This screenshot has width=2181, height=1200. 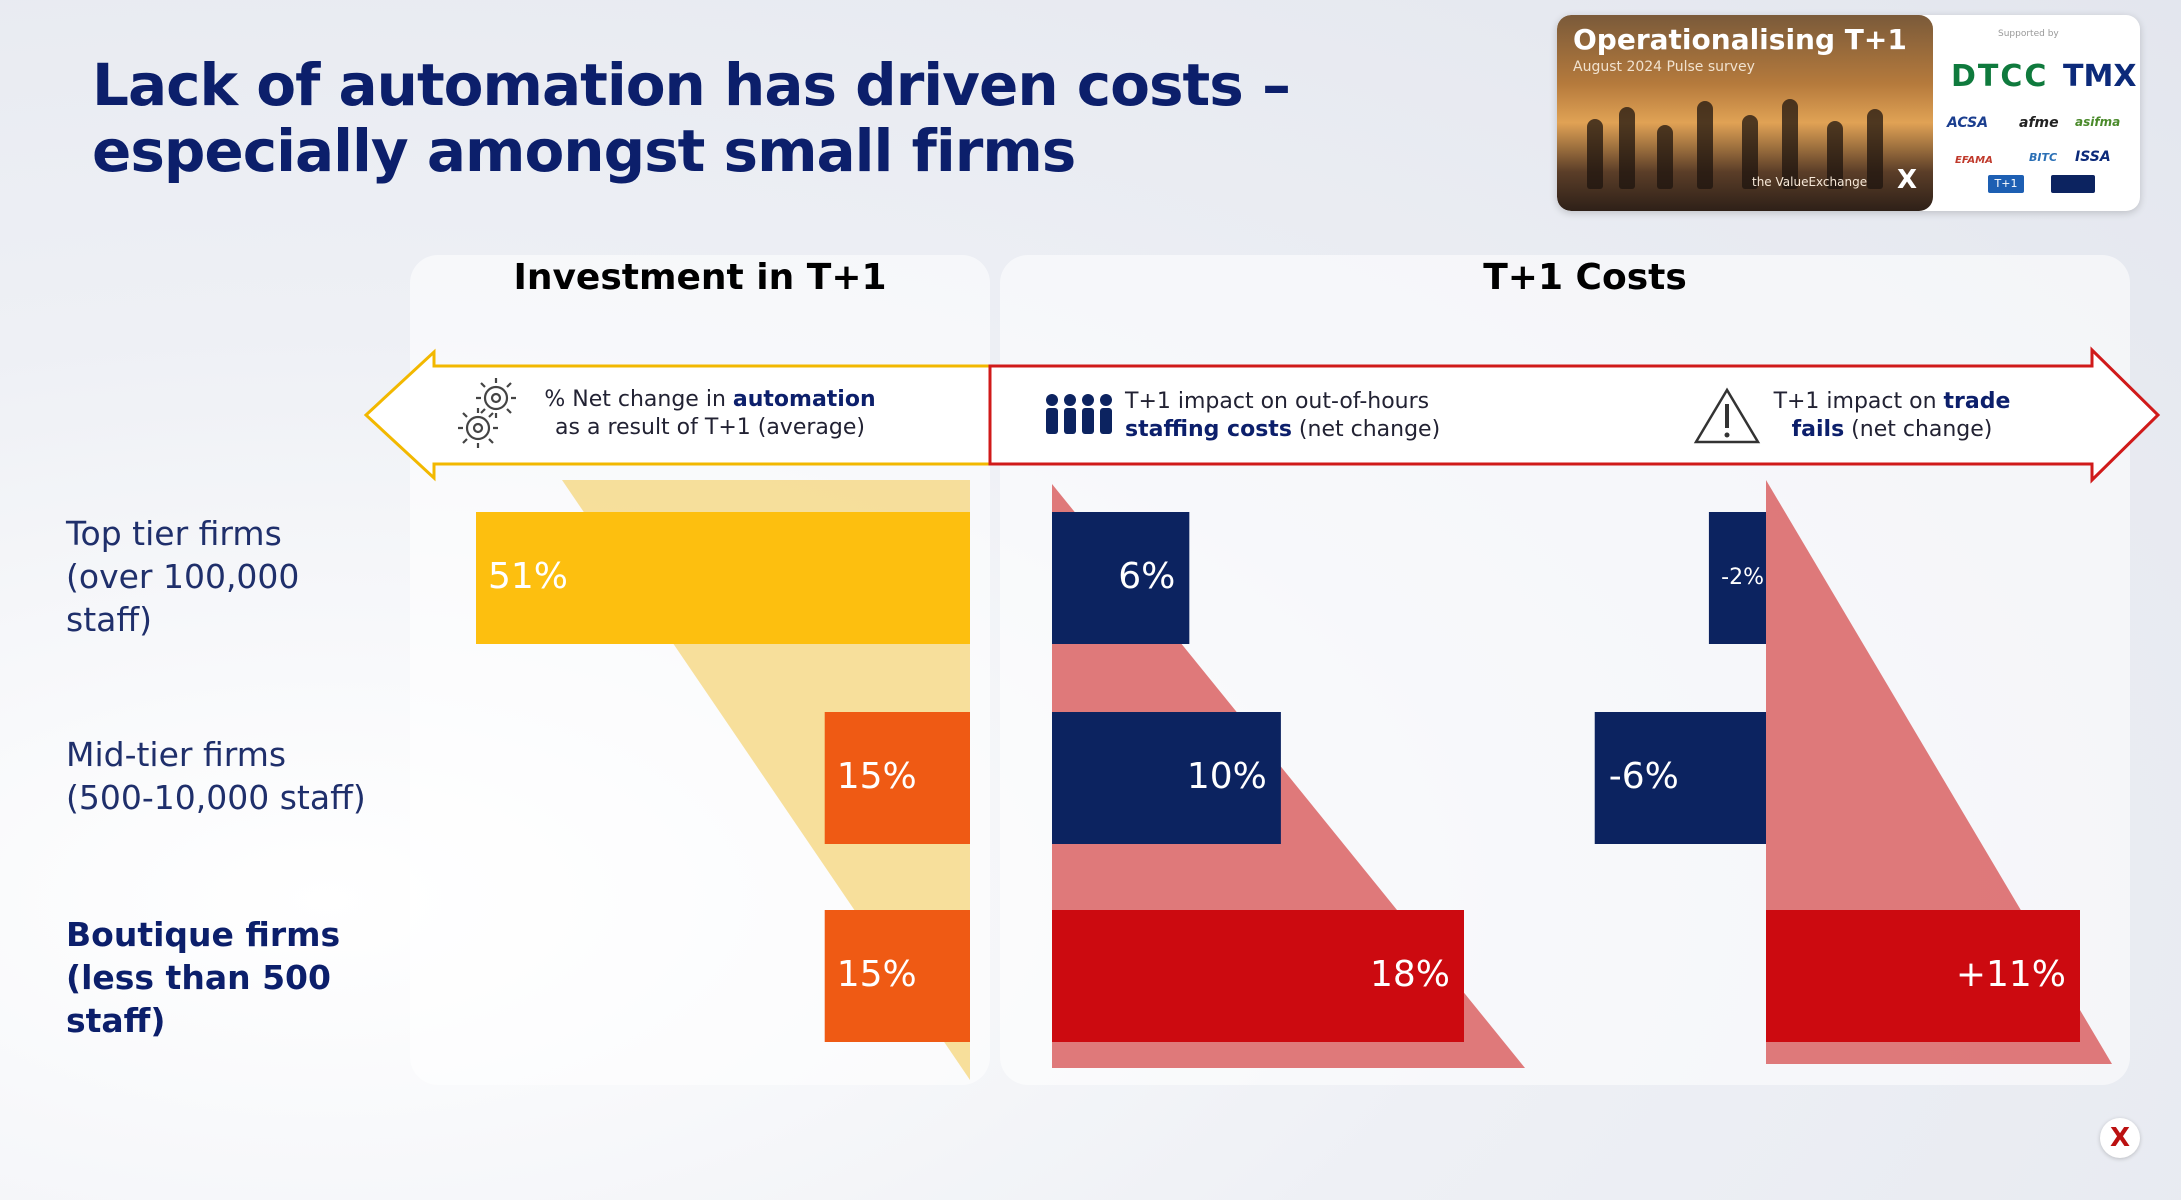 What do you see at coordinates (877, 776) in the screenshot?
I see `automation-bar-label-2: 15%` at bounding box center [877, 776].